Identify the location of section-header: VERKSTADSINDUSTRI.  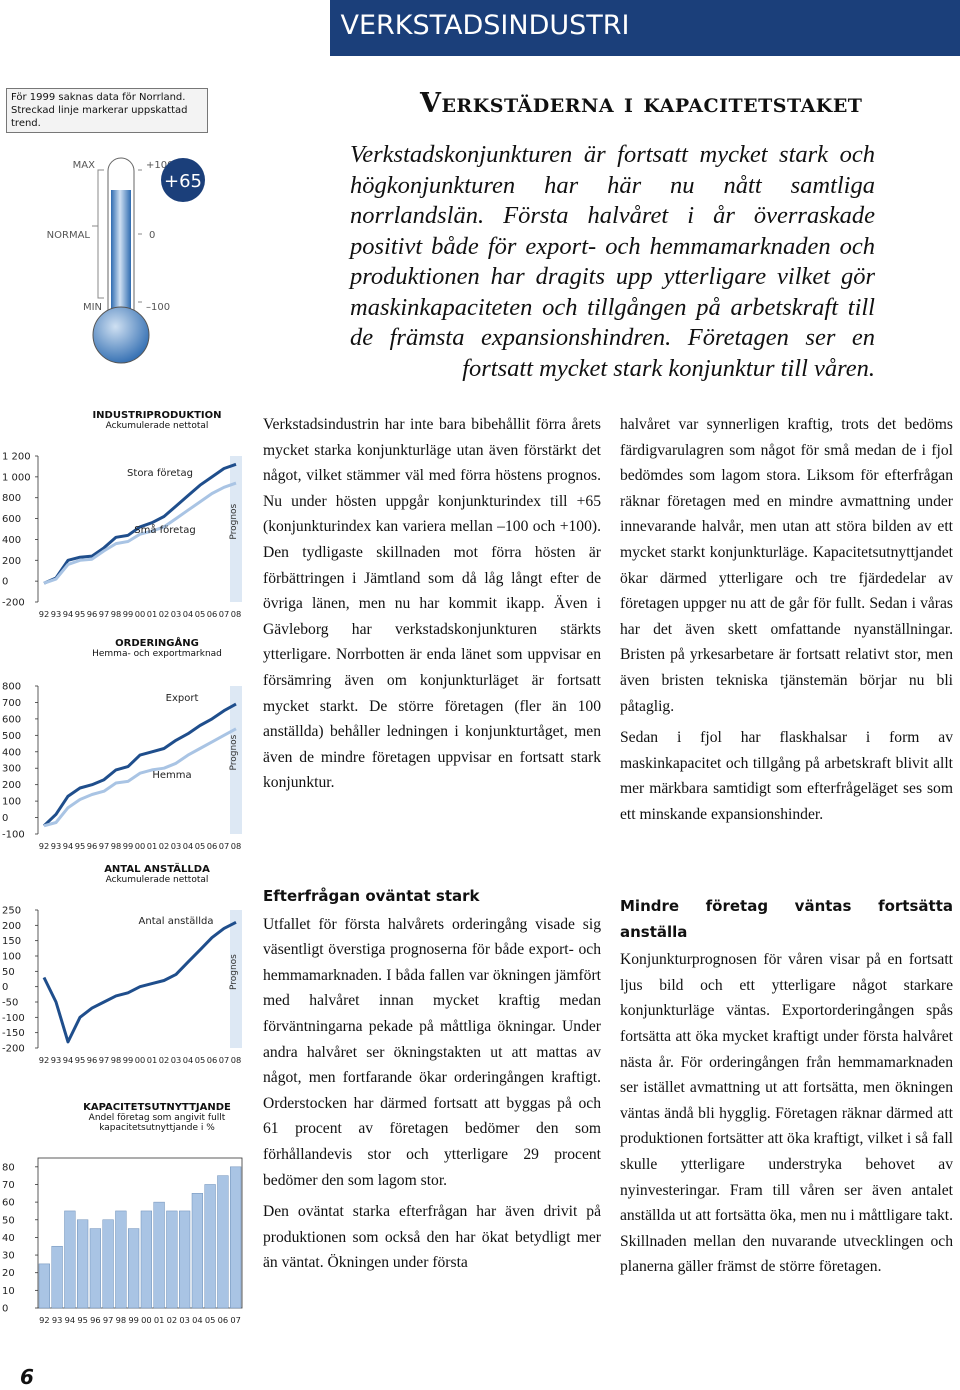
(645, 28).